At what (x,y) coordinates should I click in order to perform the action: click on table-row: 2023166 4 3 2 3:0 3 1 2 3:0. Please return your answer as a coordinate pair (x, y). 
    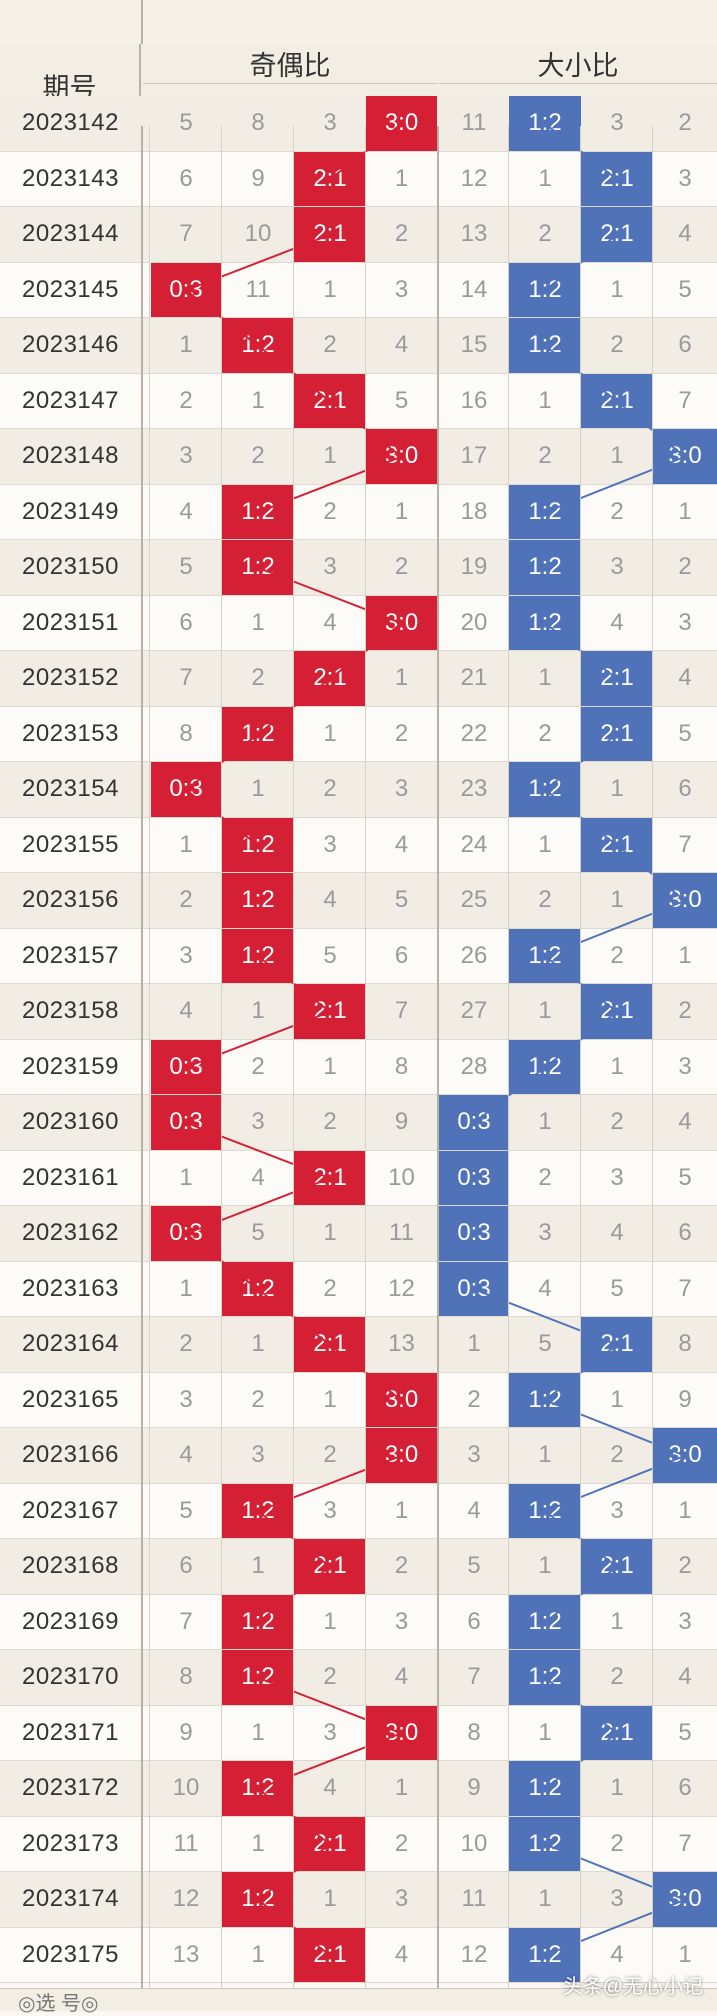
    Looking at the image, I should click on (358, 1456).